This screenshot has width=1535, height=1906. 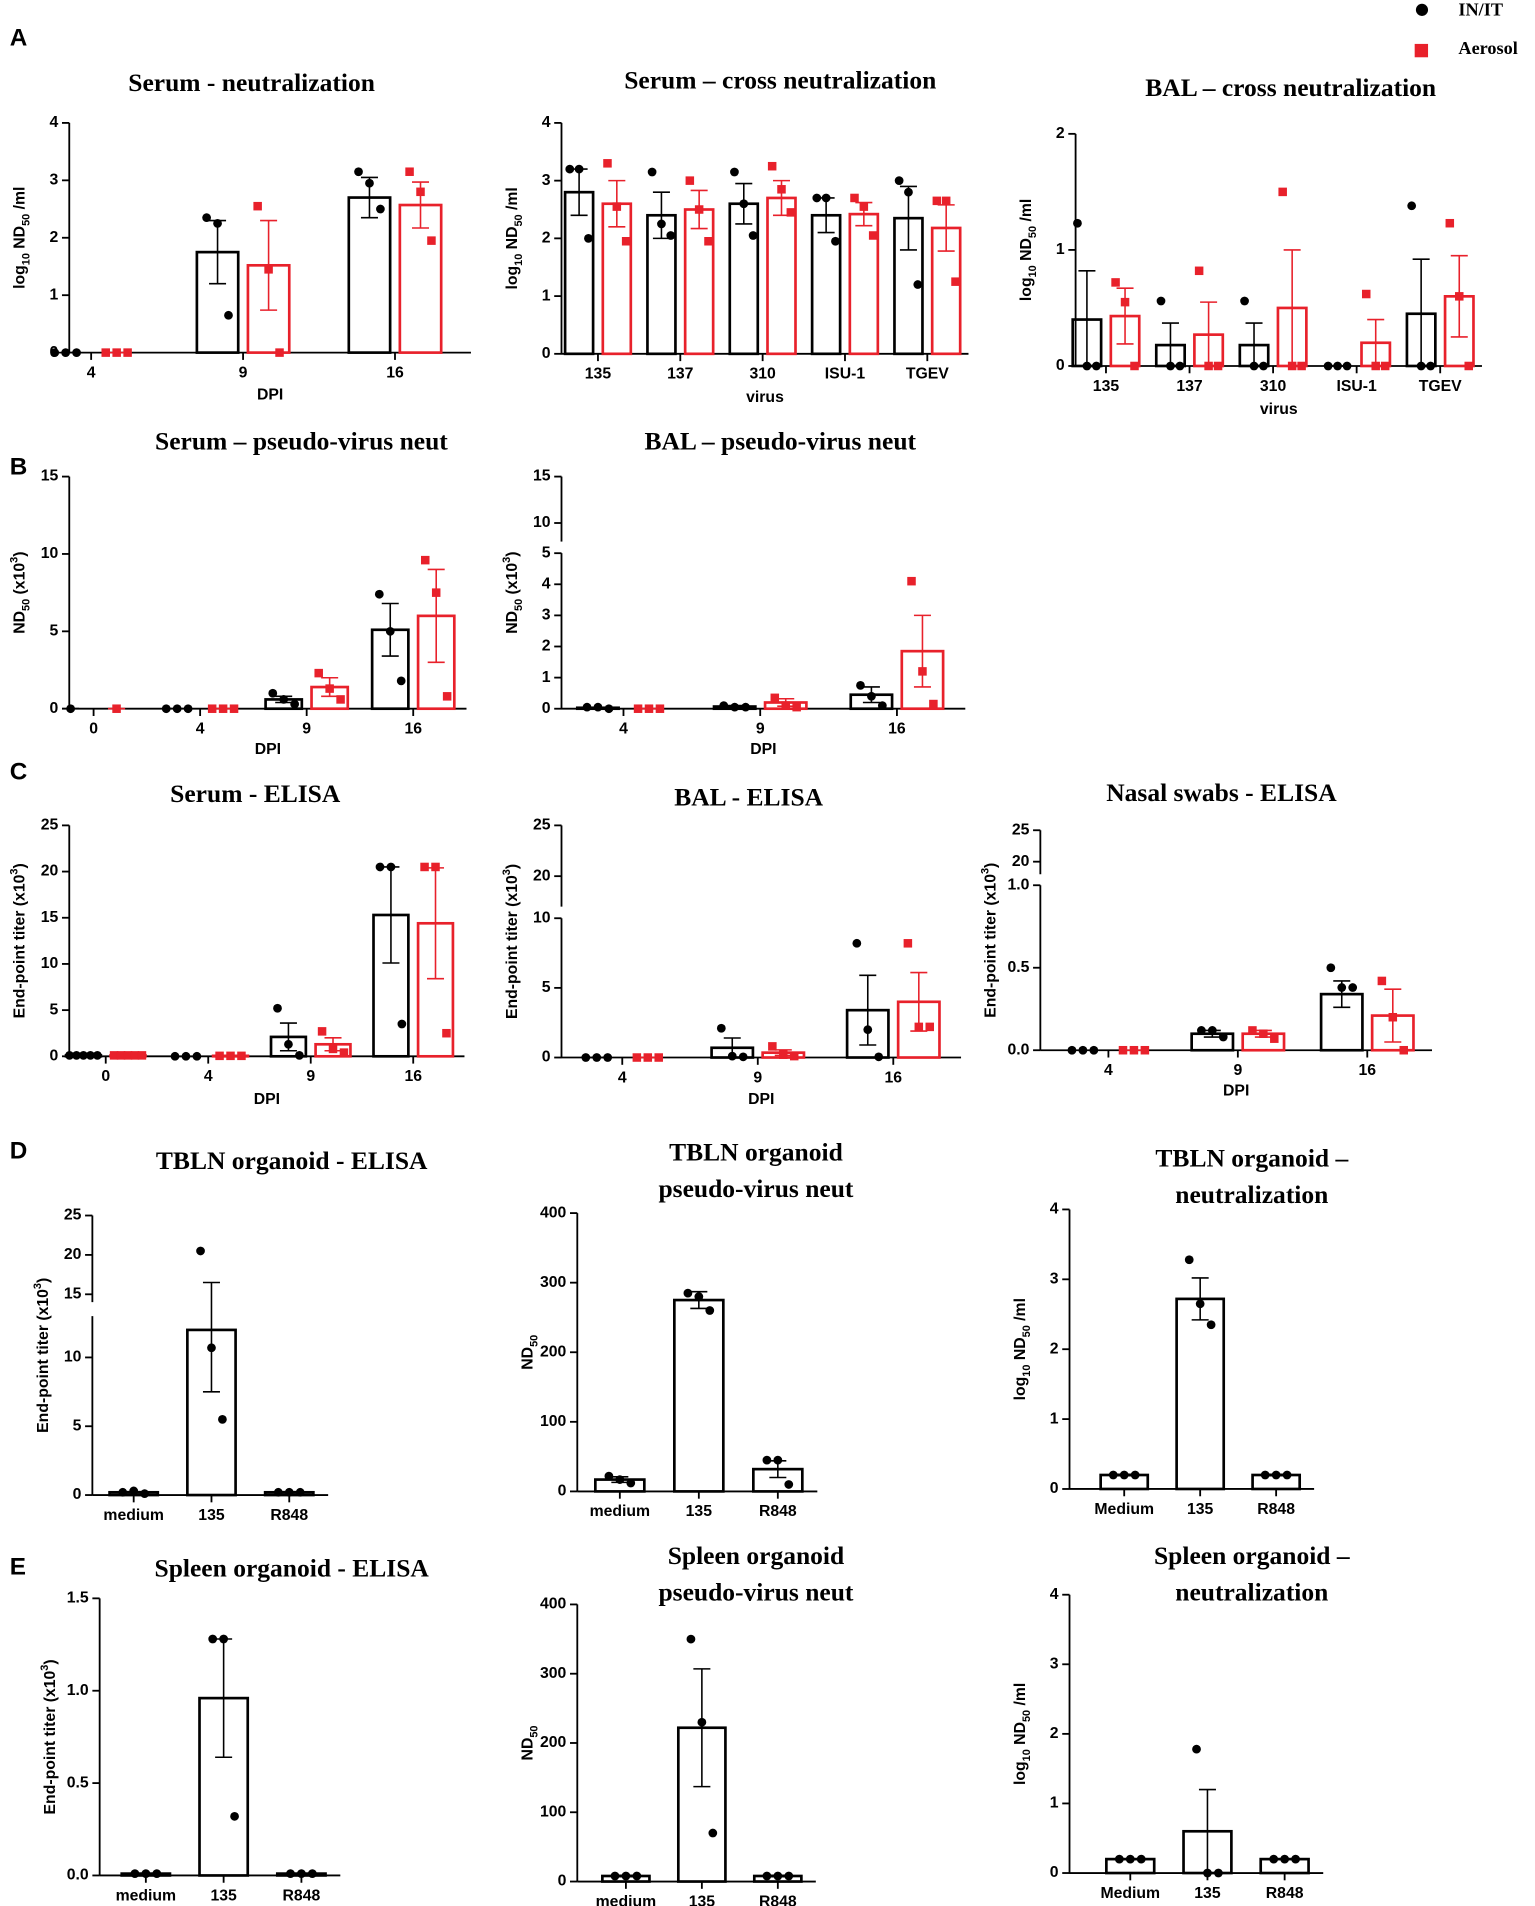 I want to click on chart-title: Serum - ELISA, so click(x=255, y=793).